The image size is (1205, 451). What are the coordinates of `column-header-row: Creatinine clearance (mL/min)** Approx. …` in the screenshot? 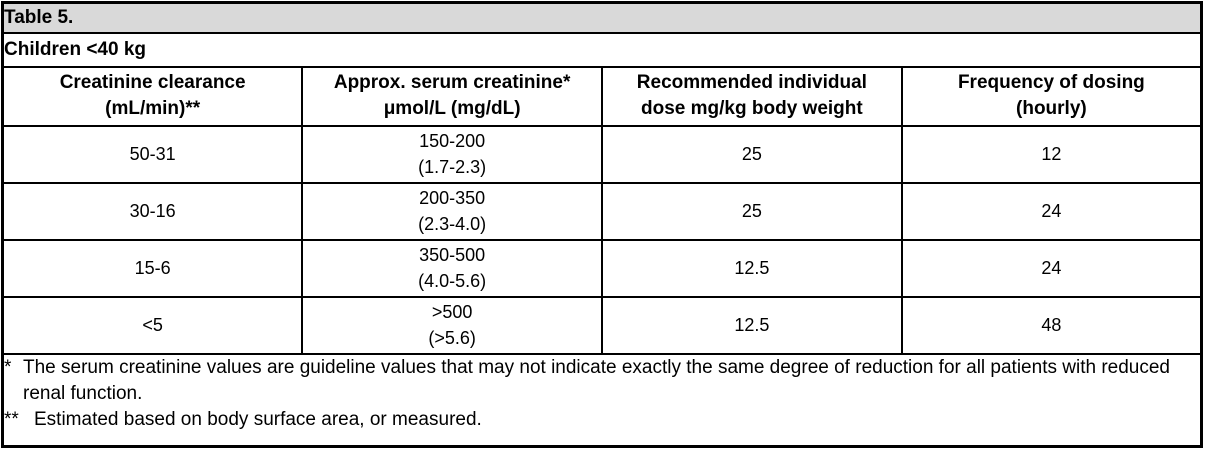 It's located at (602, 96).